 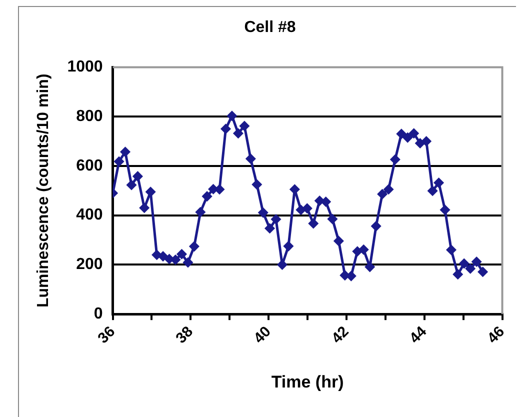 I want to click on y-tick-label: 1000, so click(x=85, y=67).